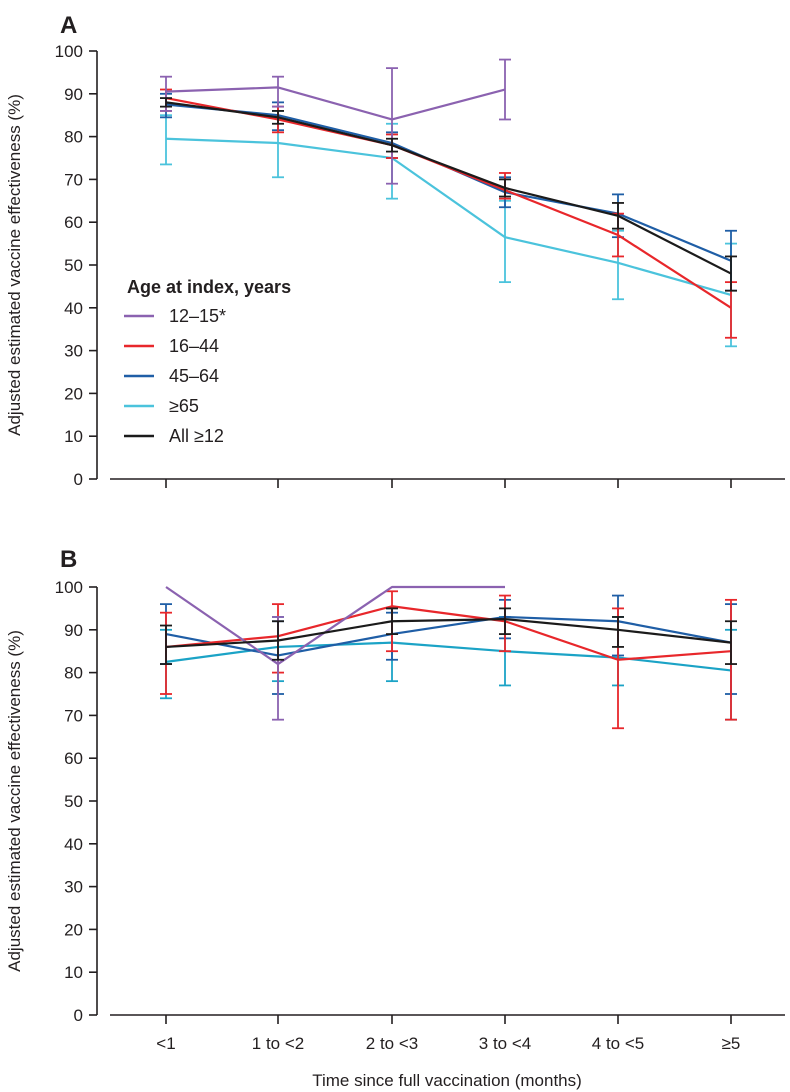 The image size is (790, 1092). What do you see at coordinates (196, 436) in the screenshot?
I see `legend-label: All ≥12` at bounding box center [196, 436].